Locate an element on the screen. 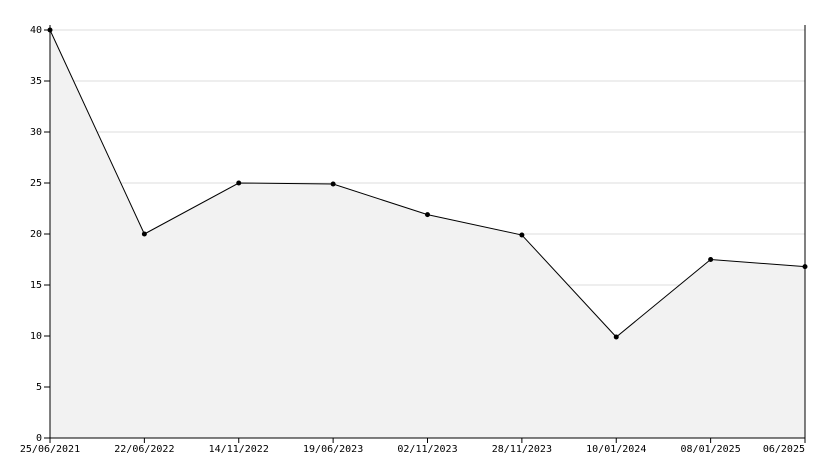 Image resolution: width=834 pixels, height=468 pixels. y-tick-label: 30 is located at coordinates (36, 132).